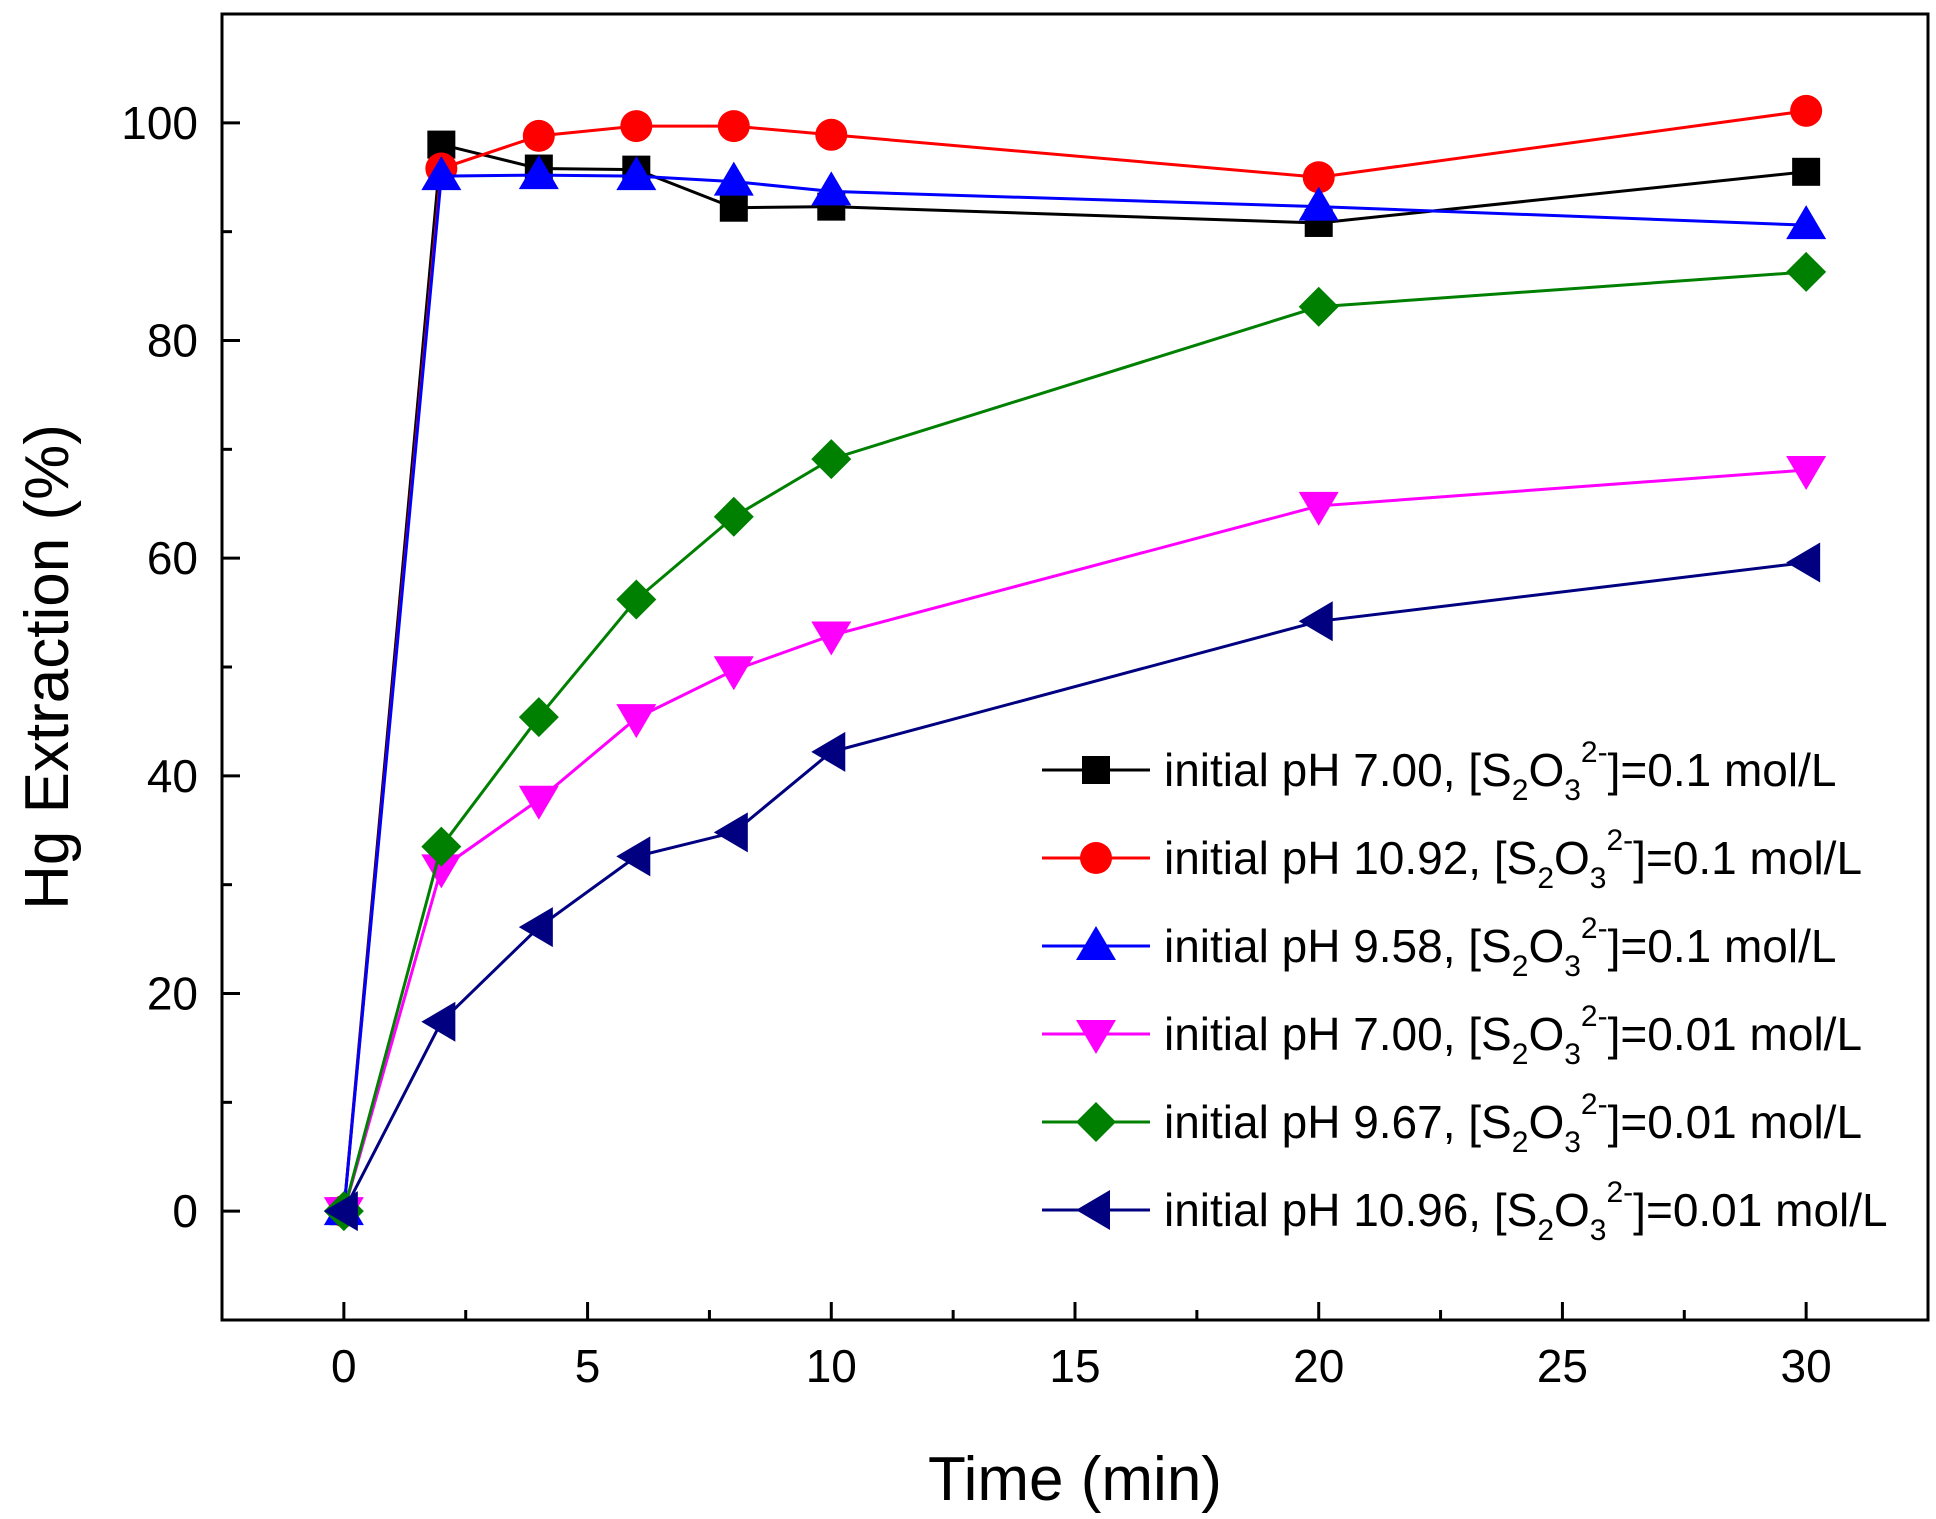 This screenshot has width=1936, height=1519. What do you see at coordinates (831, 1366) in the screenshot?
I see `x-tick-label: 10` at bounding box center [831, 1366].